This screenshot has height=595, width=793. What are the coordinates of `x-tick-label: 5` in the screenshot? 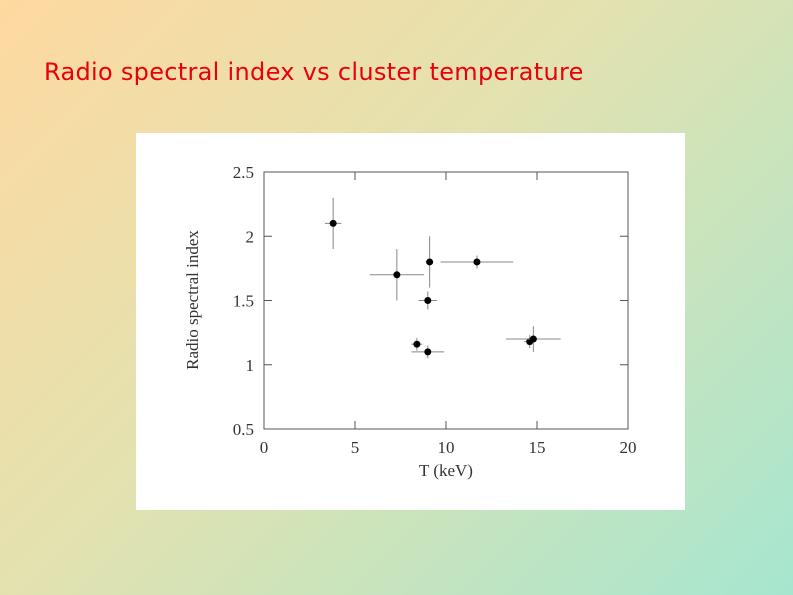 It's located at (355, 447).